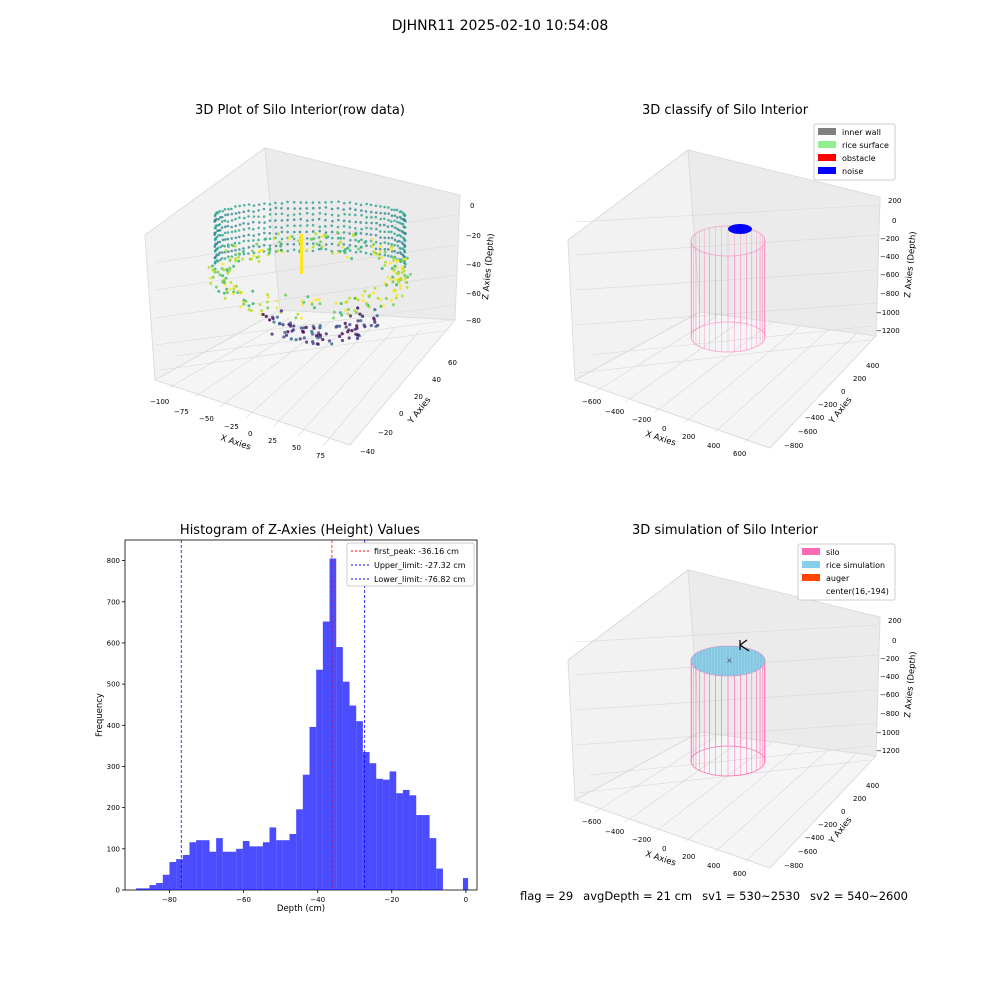  What do you see at coordinates (726, 743) in the screenshot?
I see `simulation-gridlines` at bounding box center [726, 743].